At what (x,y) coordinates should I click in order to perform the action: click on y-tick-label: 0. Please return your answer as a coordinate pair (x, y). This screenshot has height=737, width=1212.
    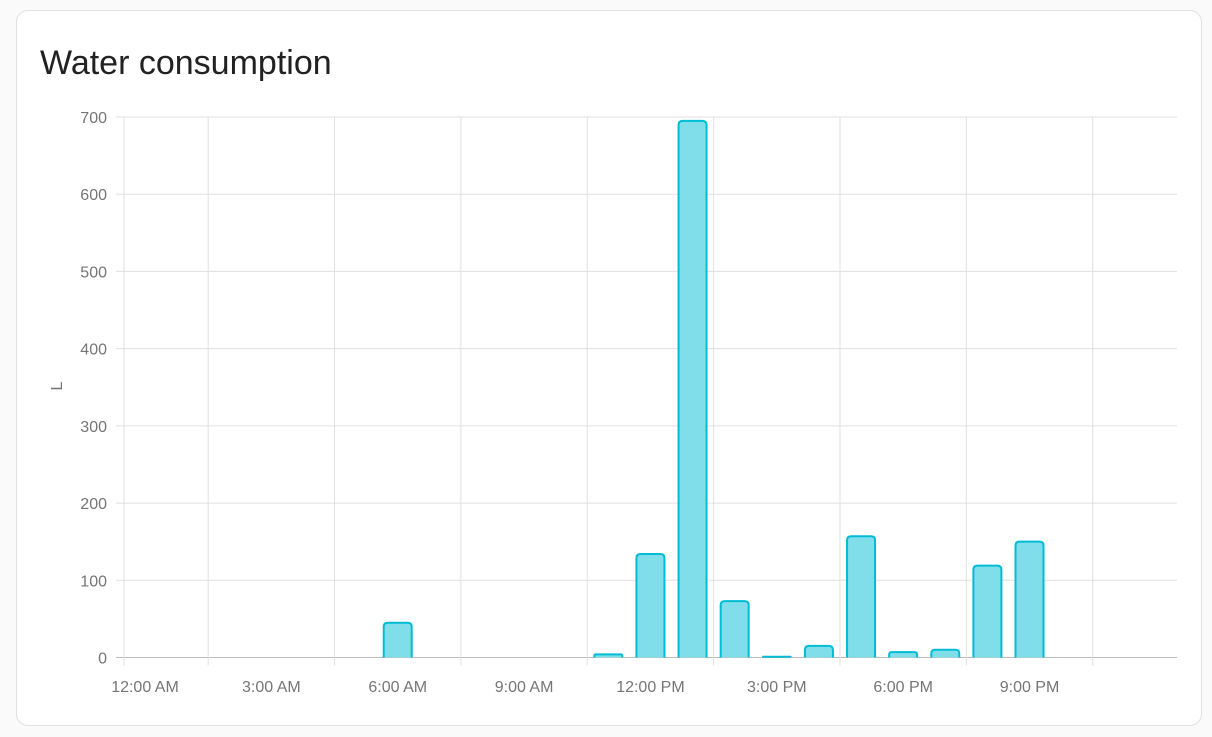
    Looking at the image, I should click on (102, 659).